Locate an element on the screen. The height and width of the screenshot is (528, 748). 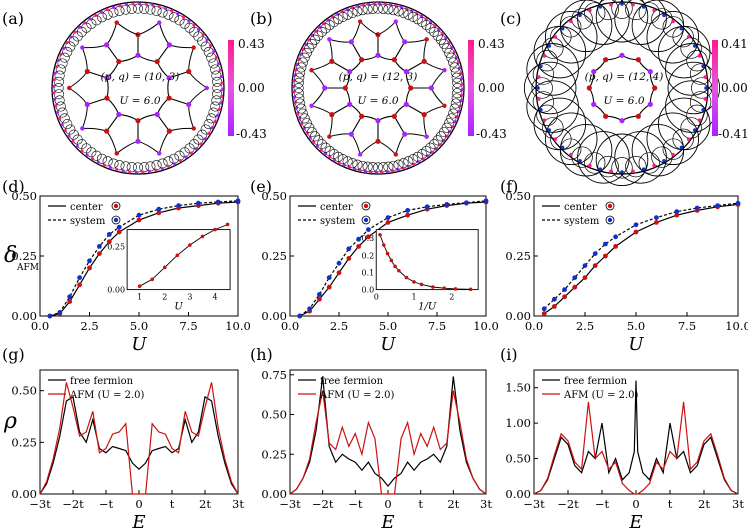
panel-label-h: (h) is located at coordinates (261, 354).